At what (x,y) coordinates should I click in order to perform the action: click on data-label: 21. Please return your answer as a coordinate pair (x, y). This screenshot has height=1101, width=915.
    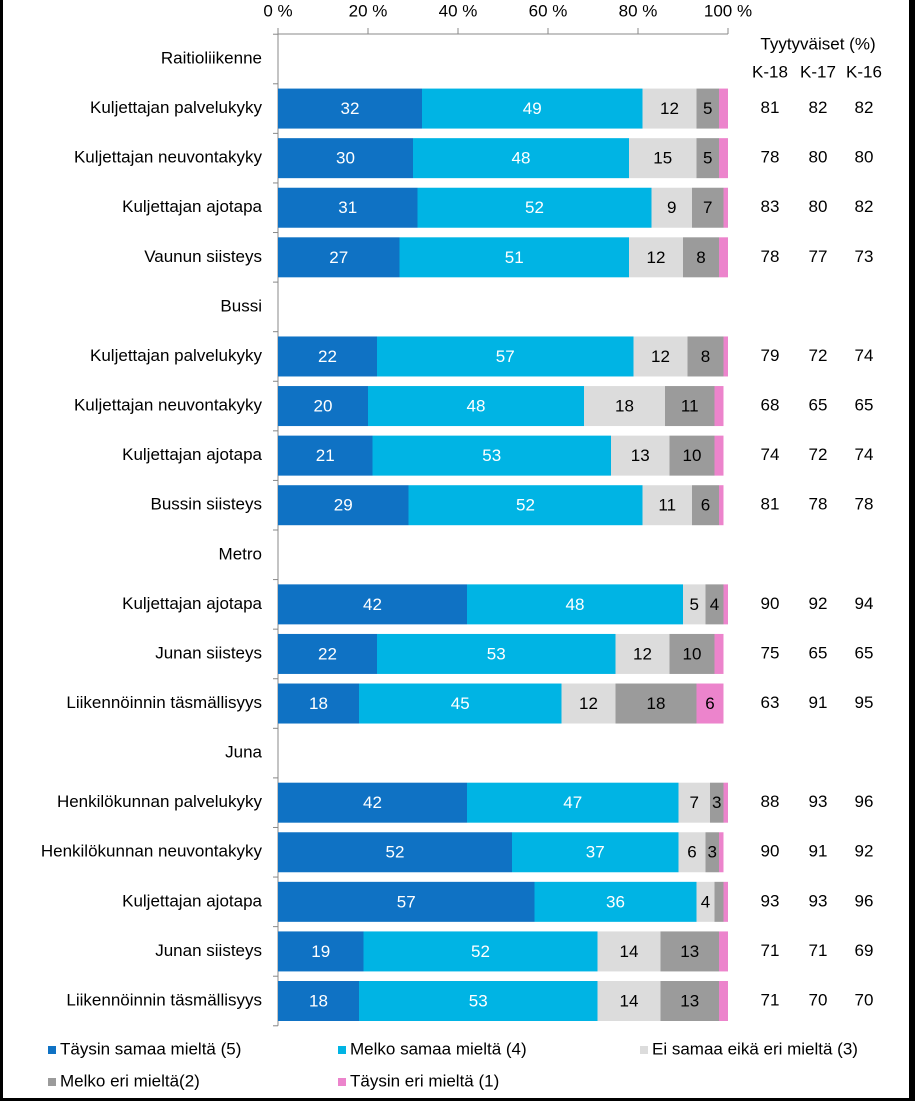
    Looking at the image, I should click on (325, 455).